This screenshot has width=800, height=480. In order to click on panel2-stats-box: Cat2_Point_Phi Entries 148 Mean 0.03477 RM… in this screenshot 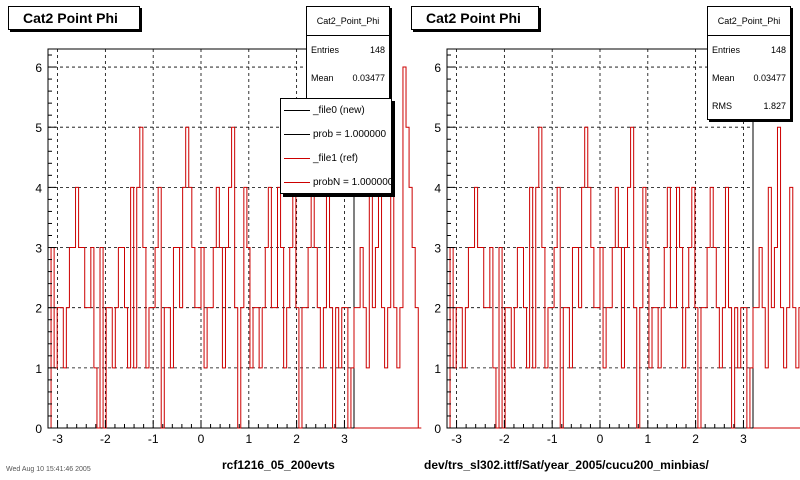, I will do `click(749, 63)`.